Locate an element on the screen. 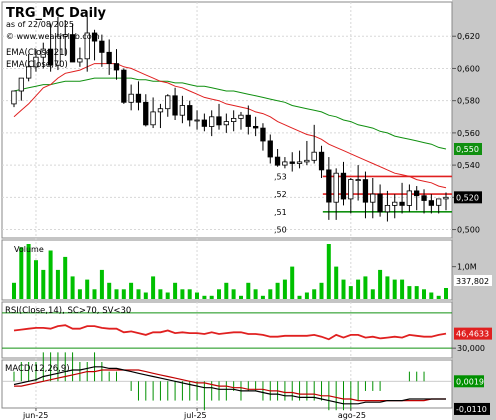  macd-line is located at coordinates (229, 385).